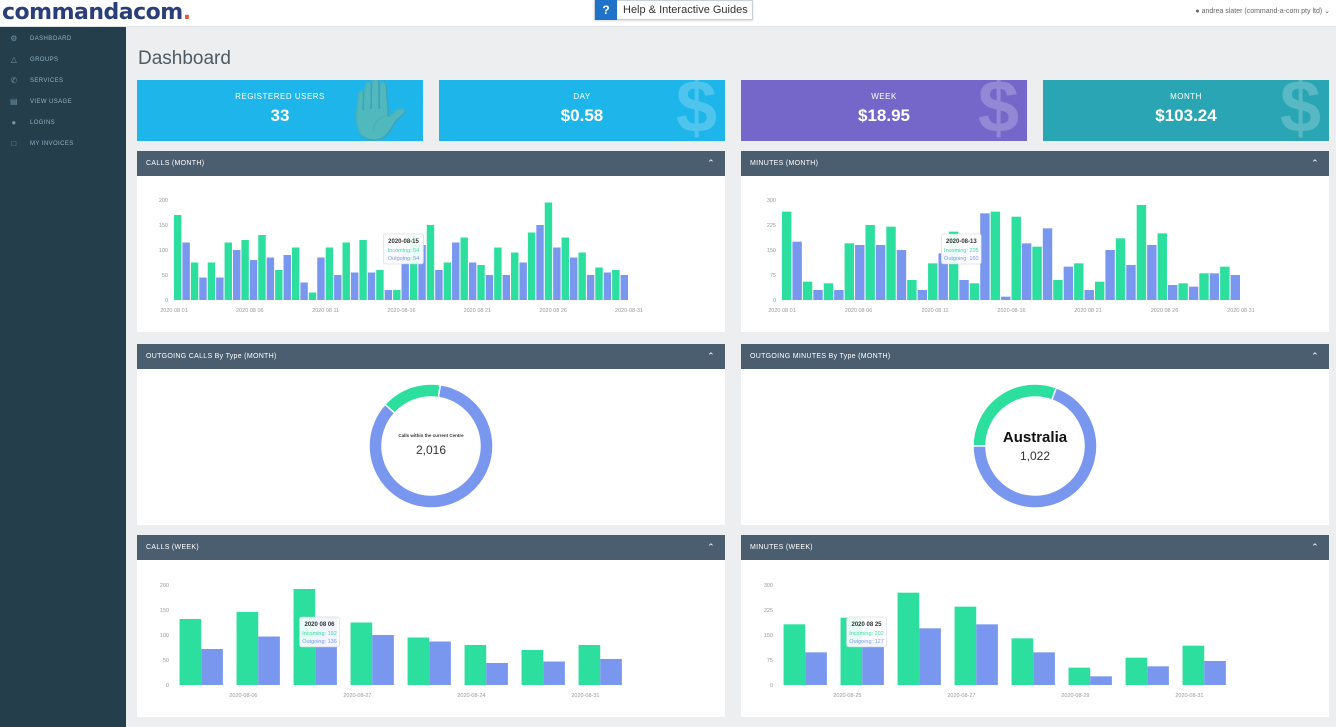  I want to click on x-tick-label: 2020-08-29, so click(1075, 696).